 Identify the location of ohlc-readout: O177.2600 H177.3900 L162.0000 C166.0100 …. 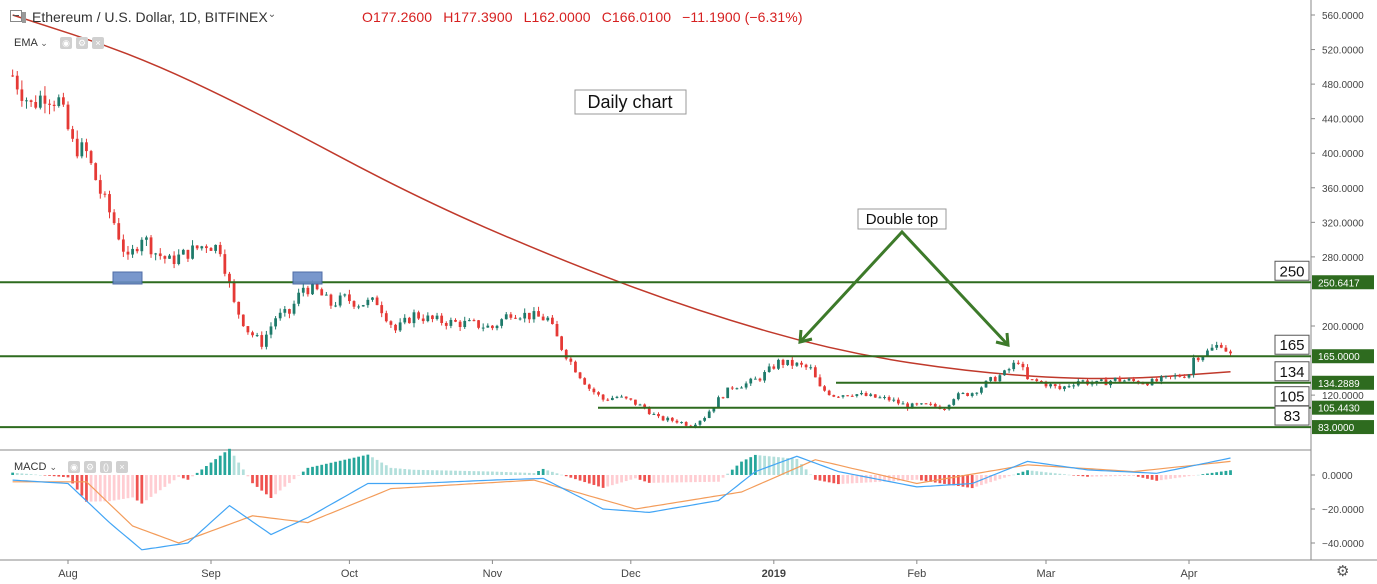
(586, 17).